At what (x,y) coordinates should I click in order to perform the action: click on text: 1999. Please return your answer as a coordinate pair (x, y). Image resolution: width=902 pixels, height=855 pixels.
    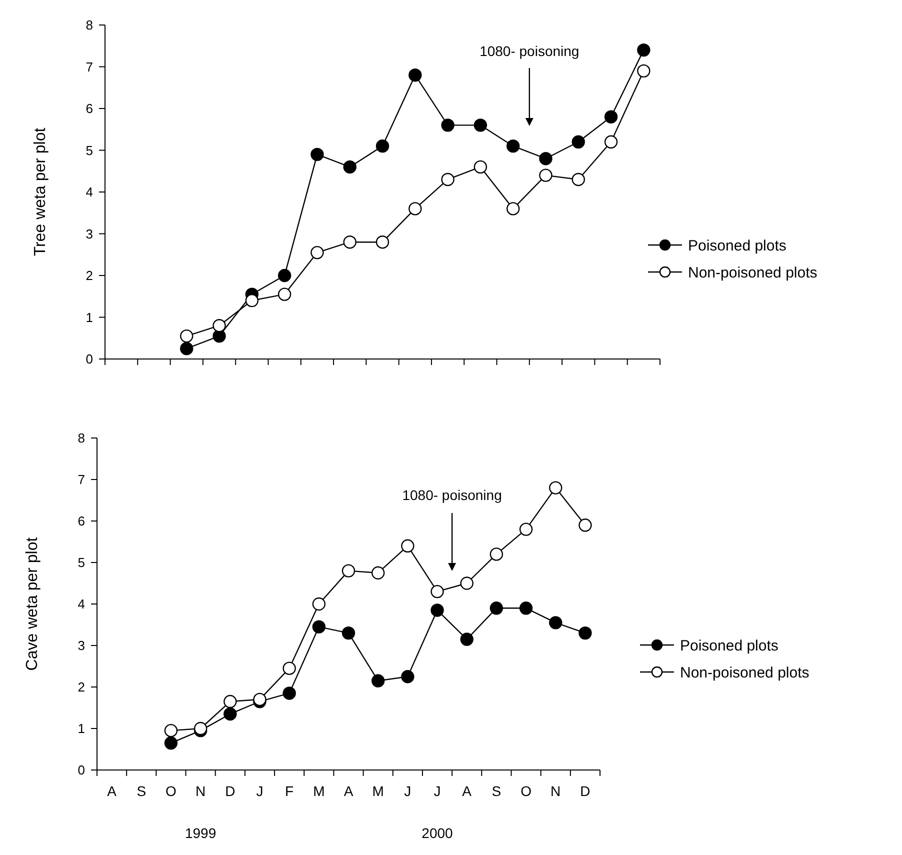
    Looking at the image, I should click on (200, 833).